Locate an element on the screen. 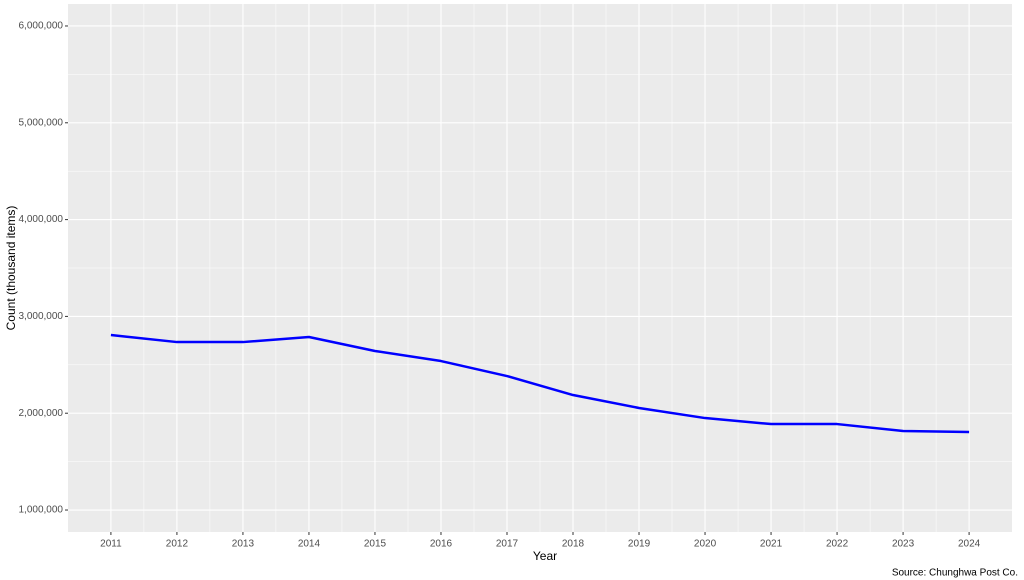 This screenshot has width=1024, height=580. x-tick-label: 2015 is located at coordinates (375, 544).